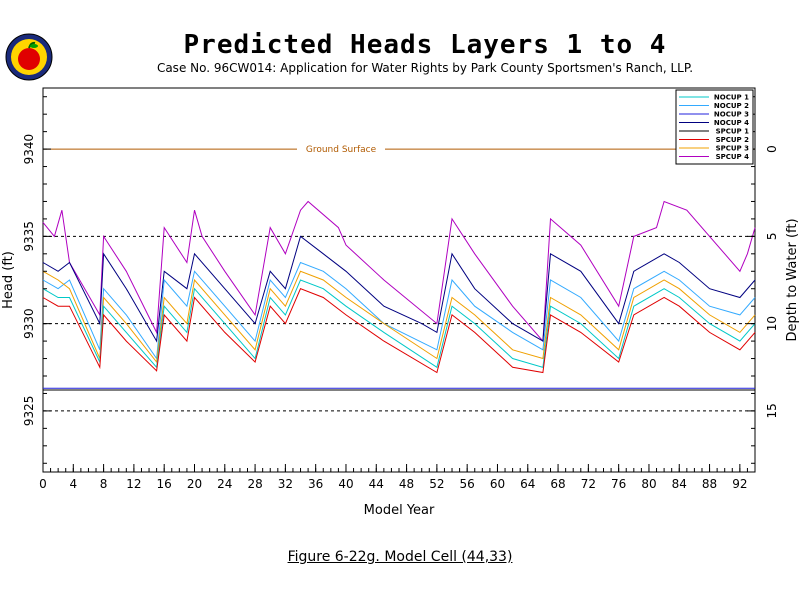  I want to click on x-tick-label: 32, so click(285, 484).